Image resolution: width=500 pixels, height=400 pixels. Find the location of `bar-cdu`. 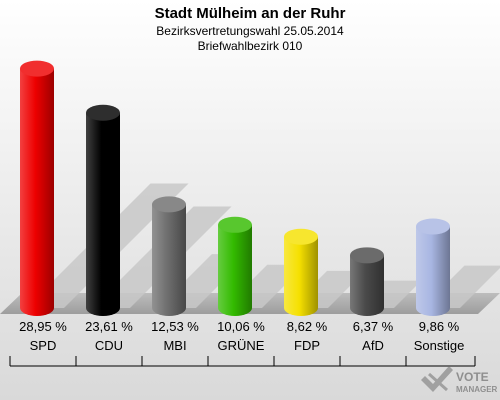

bar-cdu is located at coordinates (103, 214).